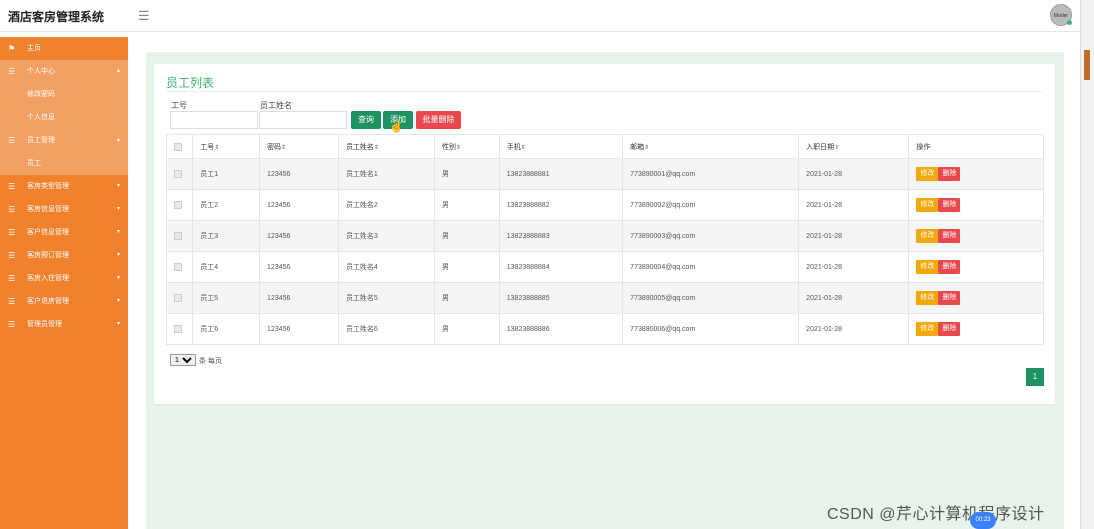 The width and height of the screenshot is (1094, 529). I want to click on page-size-suffix: 条 每页, so click(210, 361).